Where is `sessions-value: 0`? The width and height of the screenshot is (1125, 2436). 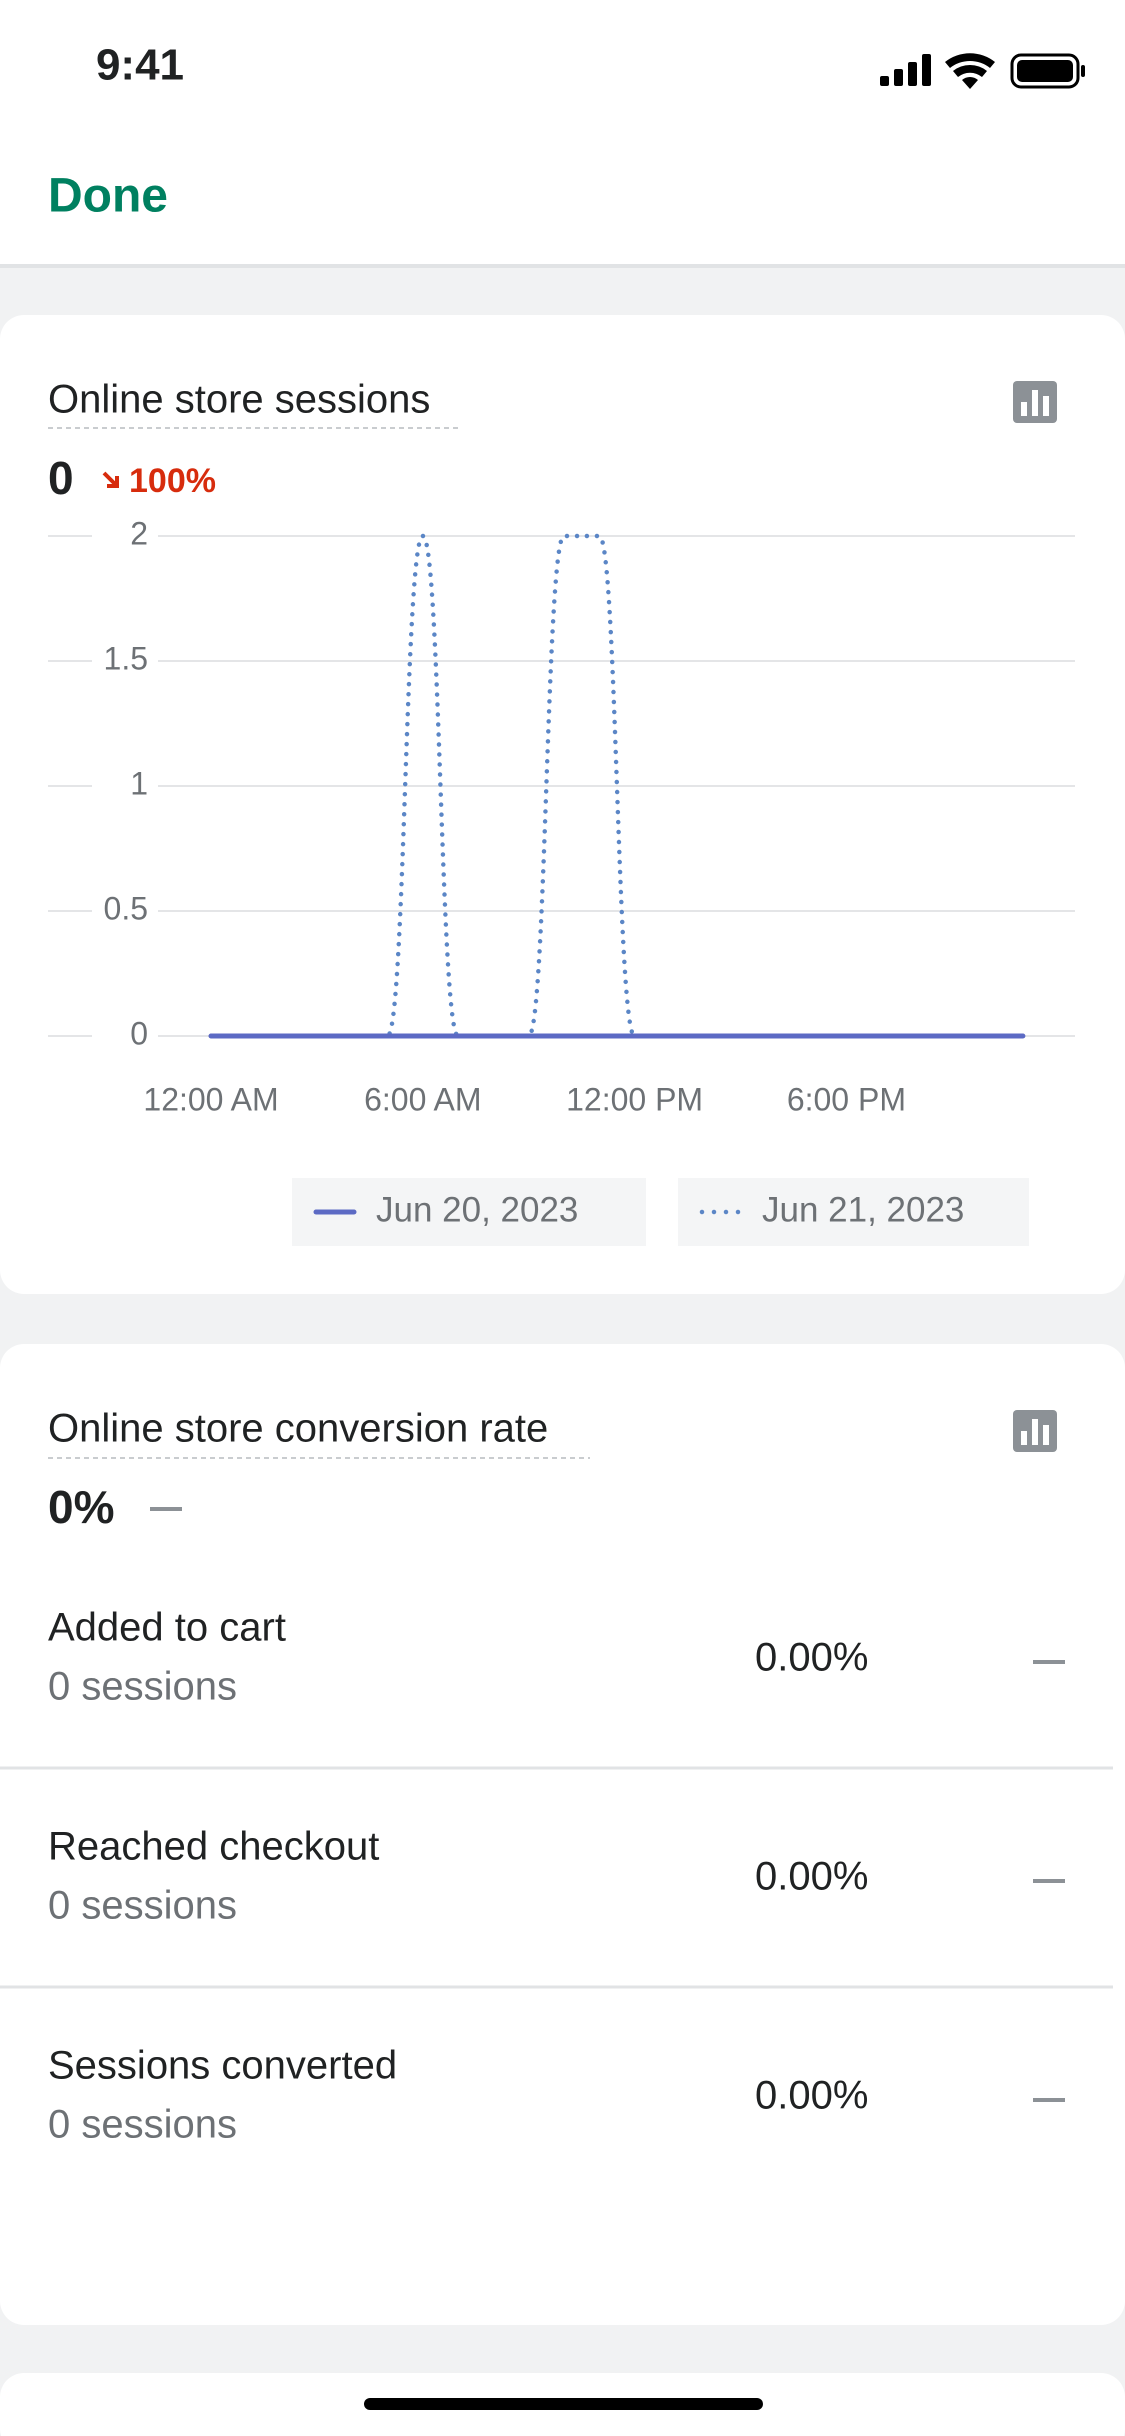
sessions-value: 0 is located at coordinates (61, 478).